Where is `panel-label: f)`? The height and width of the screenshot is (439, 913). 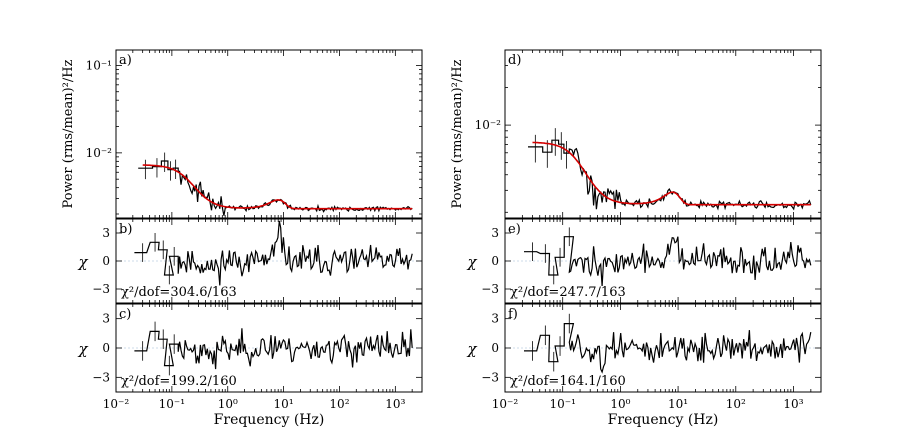
panel-label: f) is located at coordinates (513, 314).